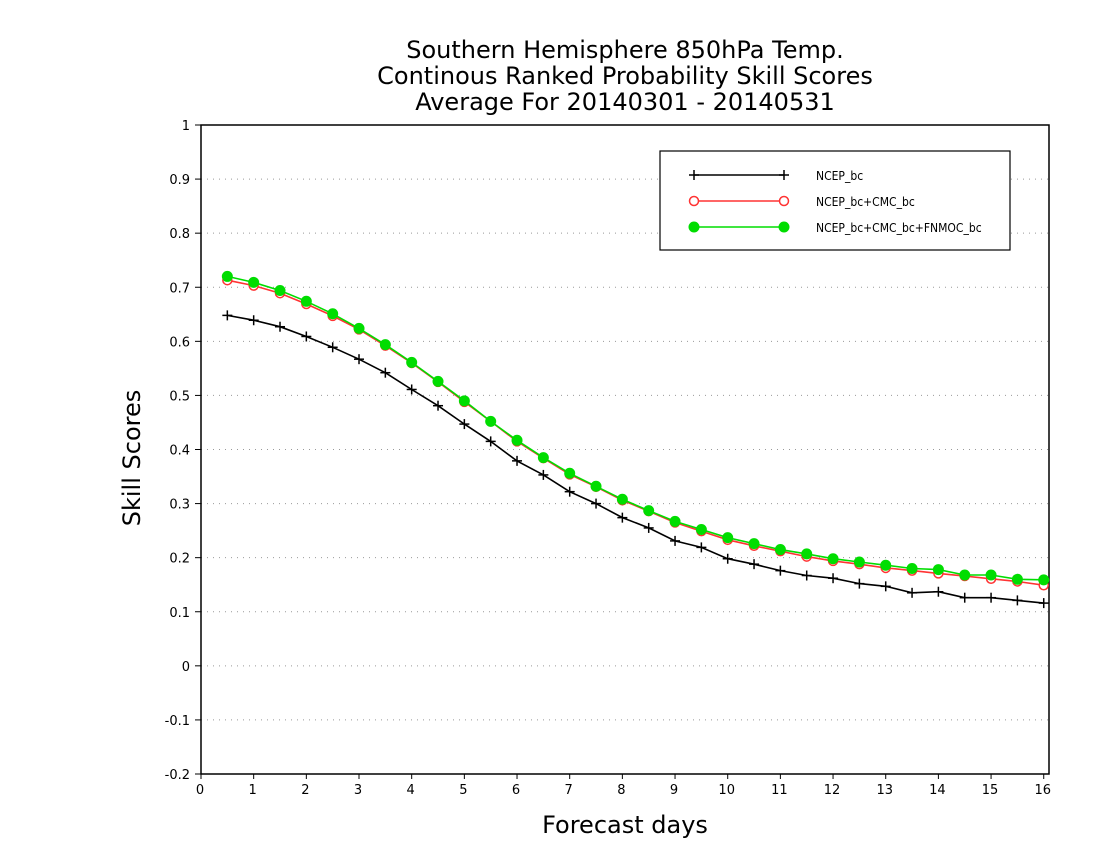 The width and height of the screenshot is (1100, 854). What do you see at coordinates (899, 228) in the screenshot?
I see `legend-label: NCEP_bc+CMC_bc+FNMOC_bc` at bounding box center [899, 228].